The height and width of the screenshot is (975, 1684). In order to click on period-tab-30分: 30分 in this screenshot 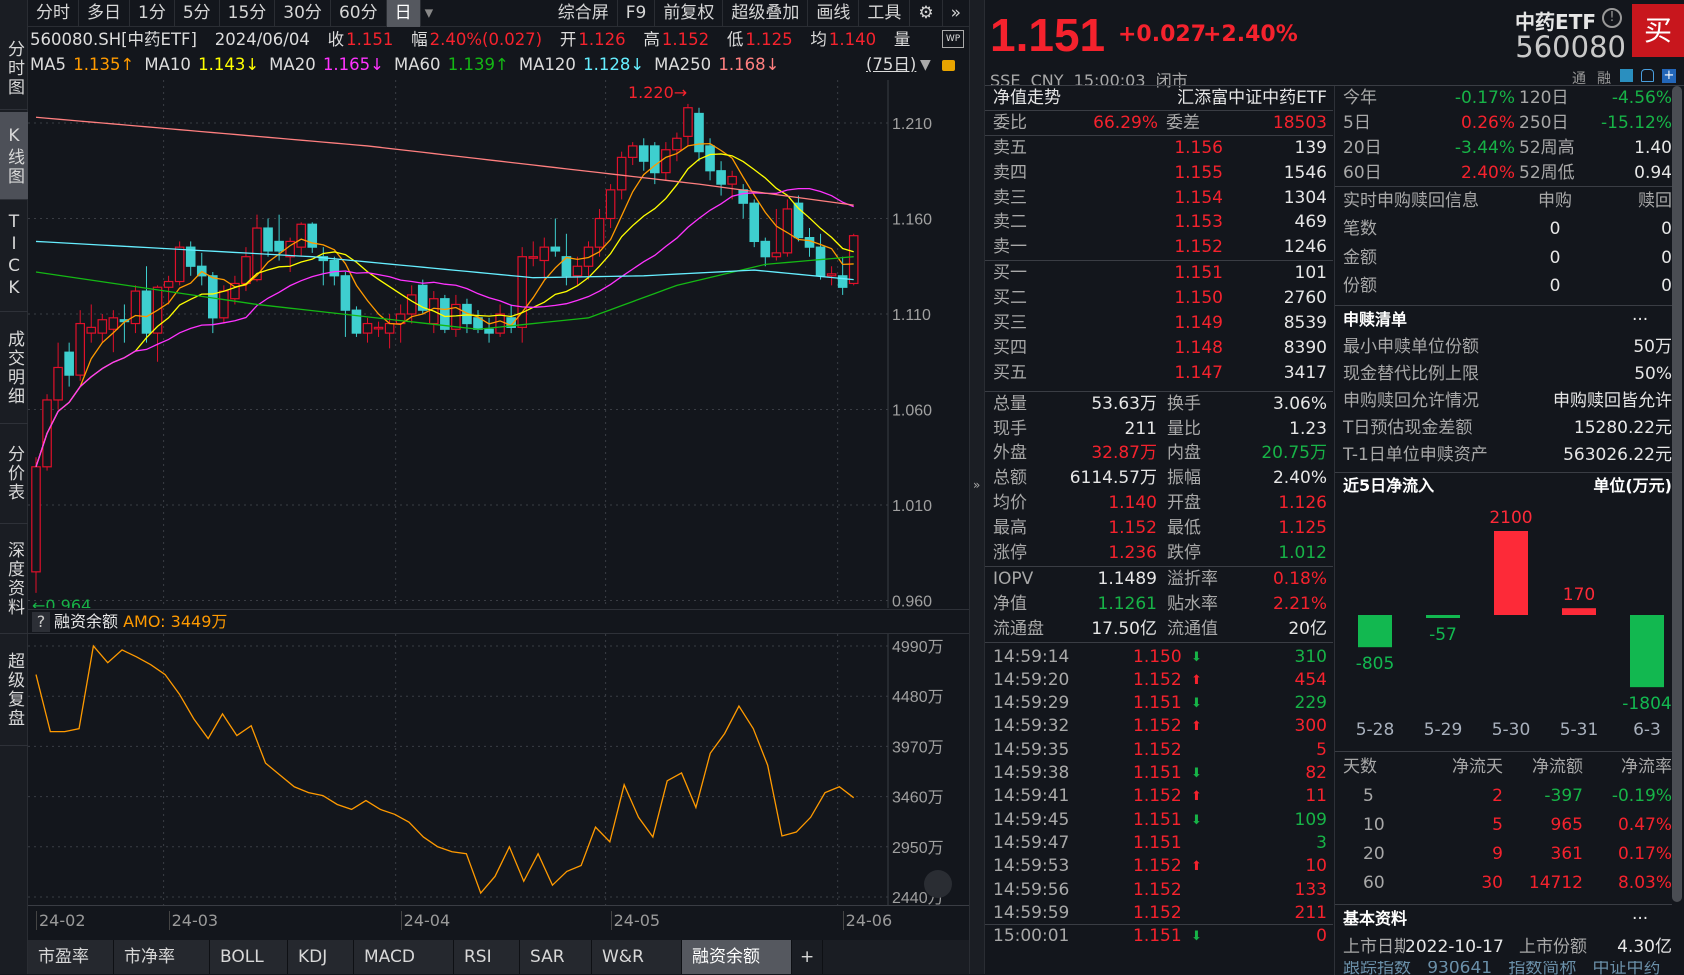, I will do `click(303, 13)`.